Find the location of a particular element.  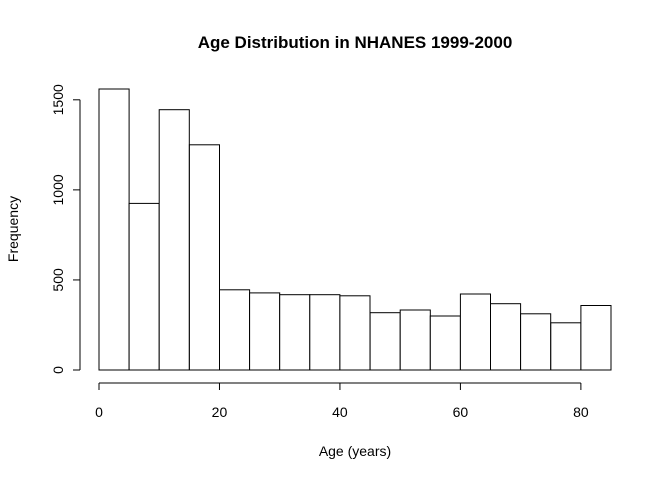

x-tick-label-0: 0 is located at coordinates (99, 412).